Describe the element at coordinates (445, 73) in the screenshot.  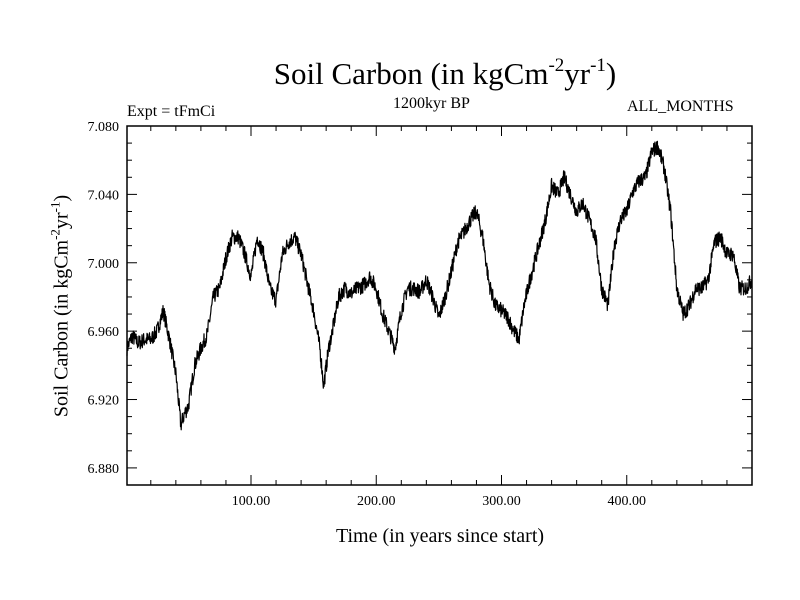
I see `chart-title: Soil Carbon (in kgCm-2yr-1)` at that location.